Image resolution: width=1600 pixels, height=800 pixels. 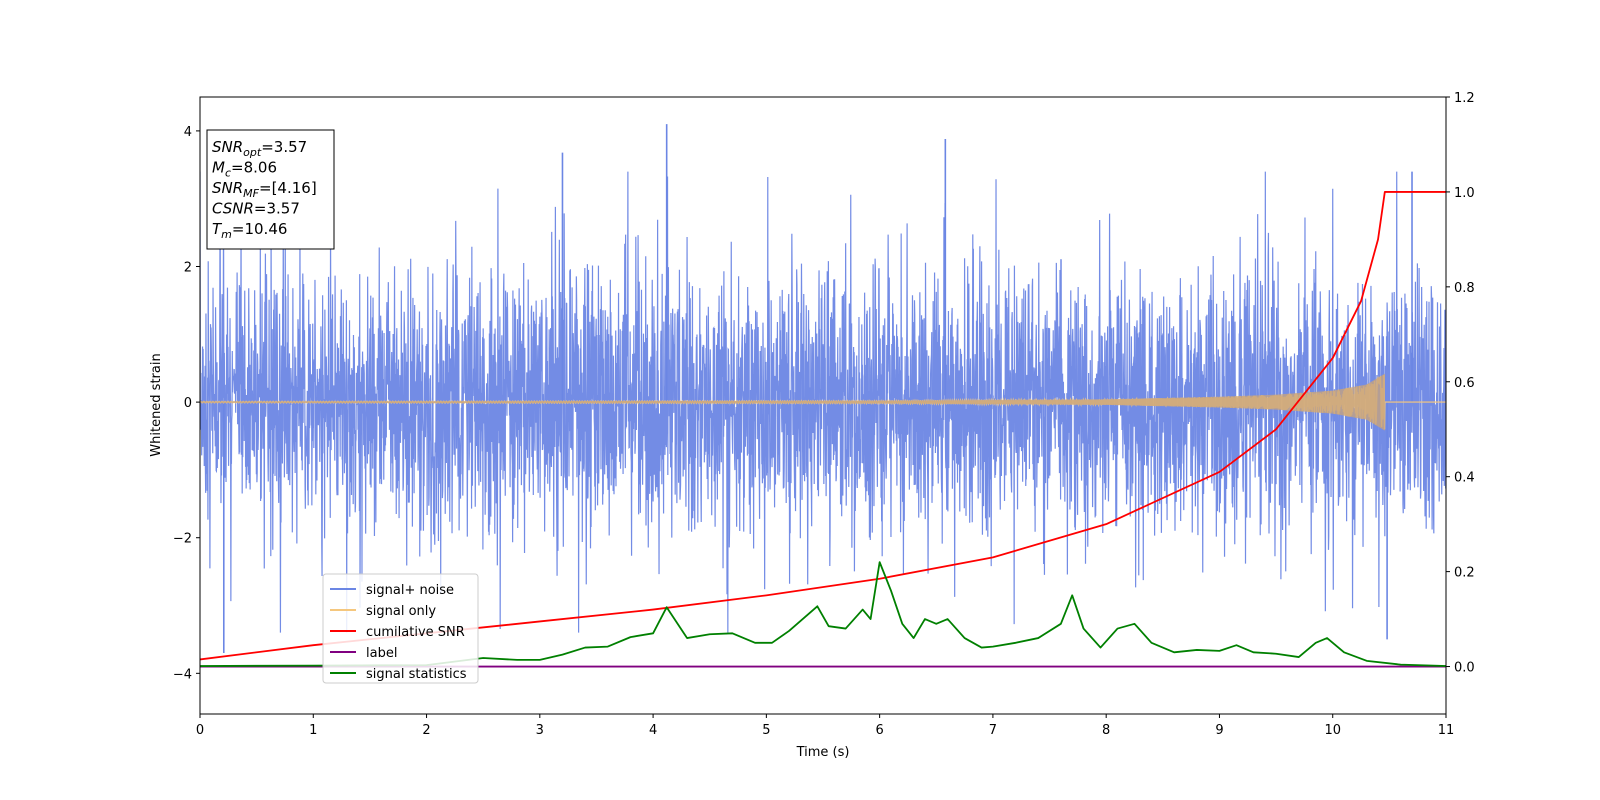 I want to click on legend-label: label, so click(x=381, y=653).